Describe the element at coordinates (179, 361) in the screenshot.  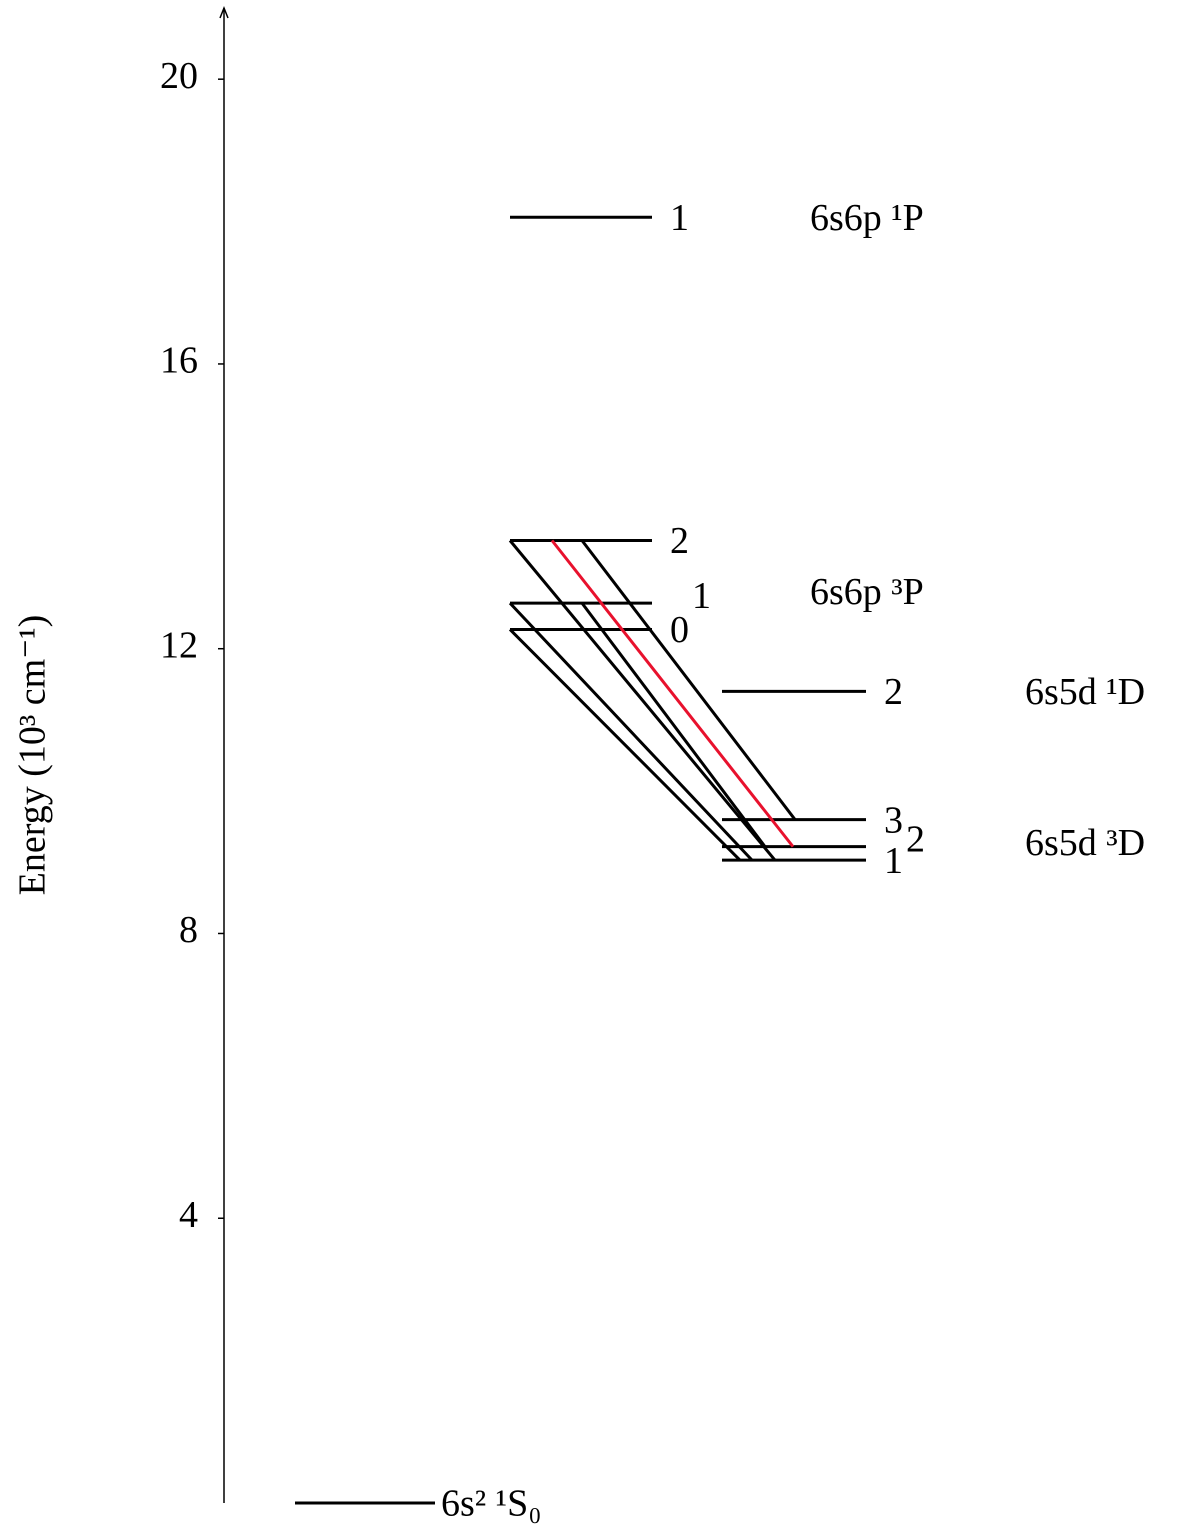
I see `y-tick-label: 16` at that location.